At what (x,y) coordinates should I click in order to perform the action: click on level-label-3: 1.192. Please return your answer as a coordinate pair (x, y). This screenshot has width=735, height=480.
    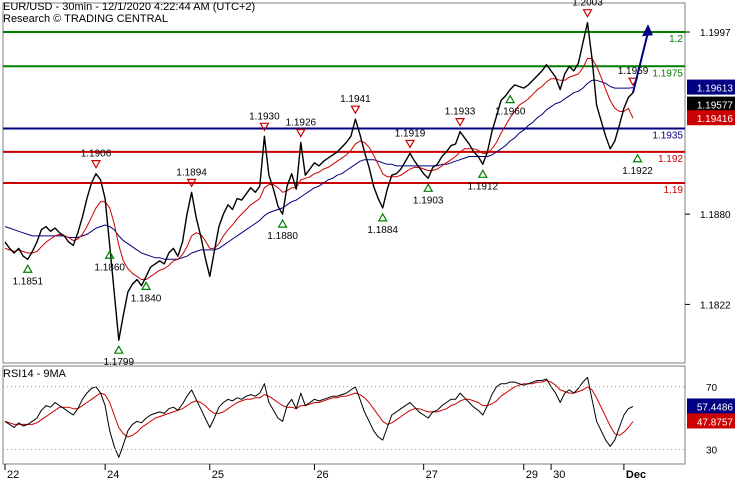
    Looking at the image, I should click on (670, 159).